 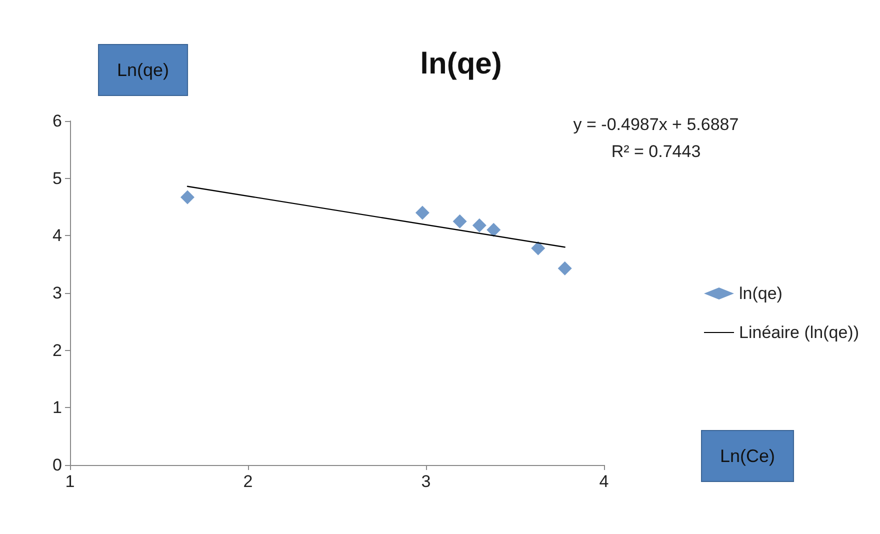 I want to click on x-tick-label: 4, so click(x=604, y=481).